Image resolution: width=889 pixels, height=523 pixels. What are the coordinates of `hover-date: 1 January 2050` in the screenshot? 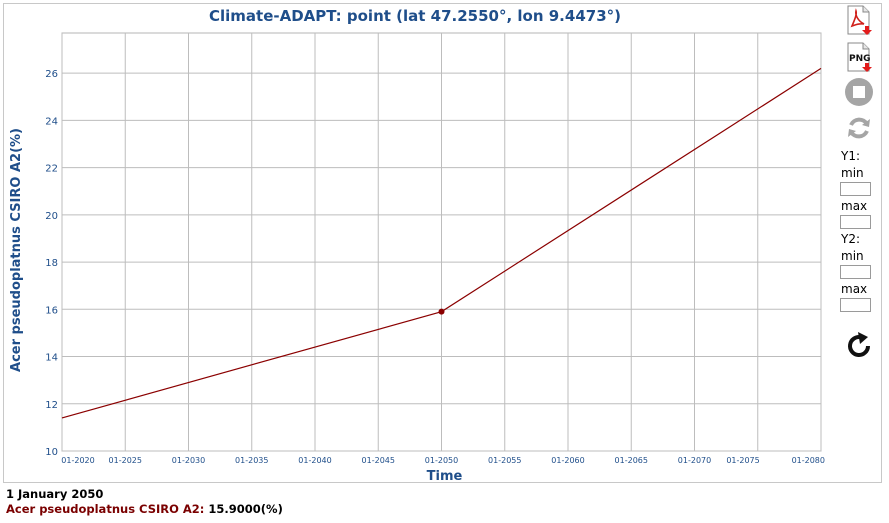 It's located at (55, 494).